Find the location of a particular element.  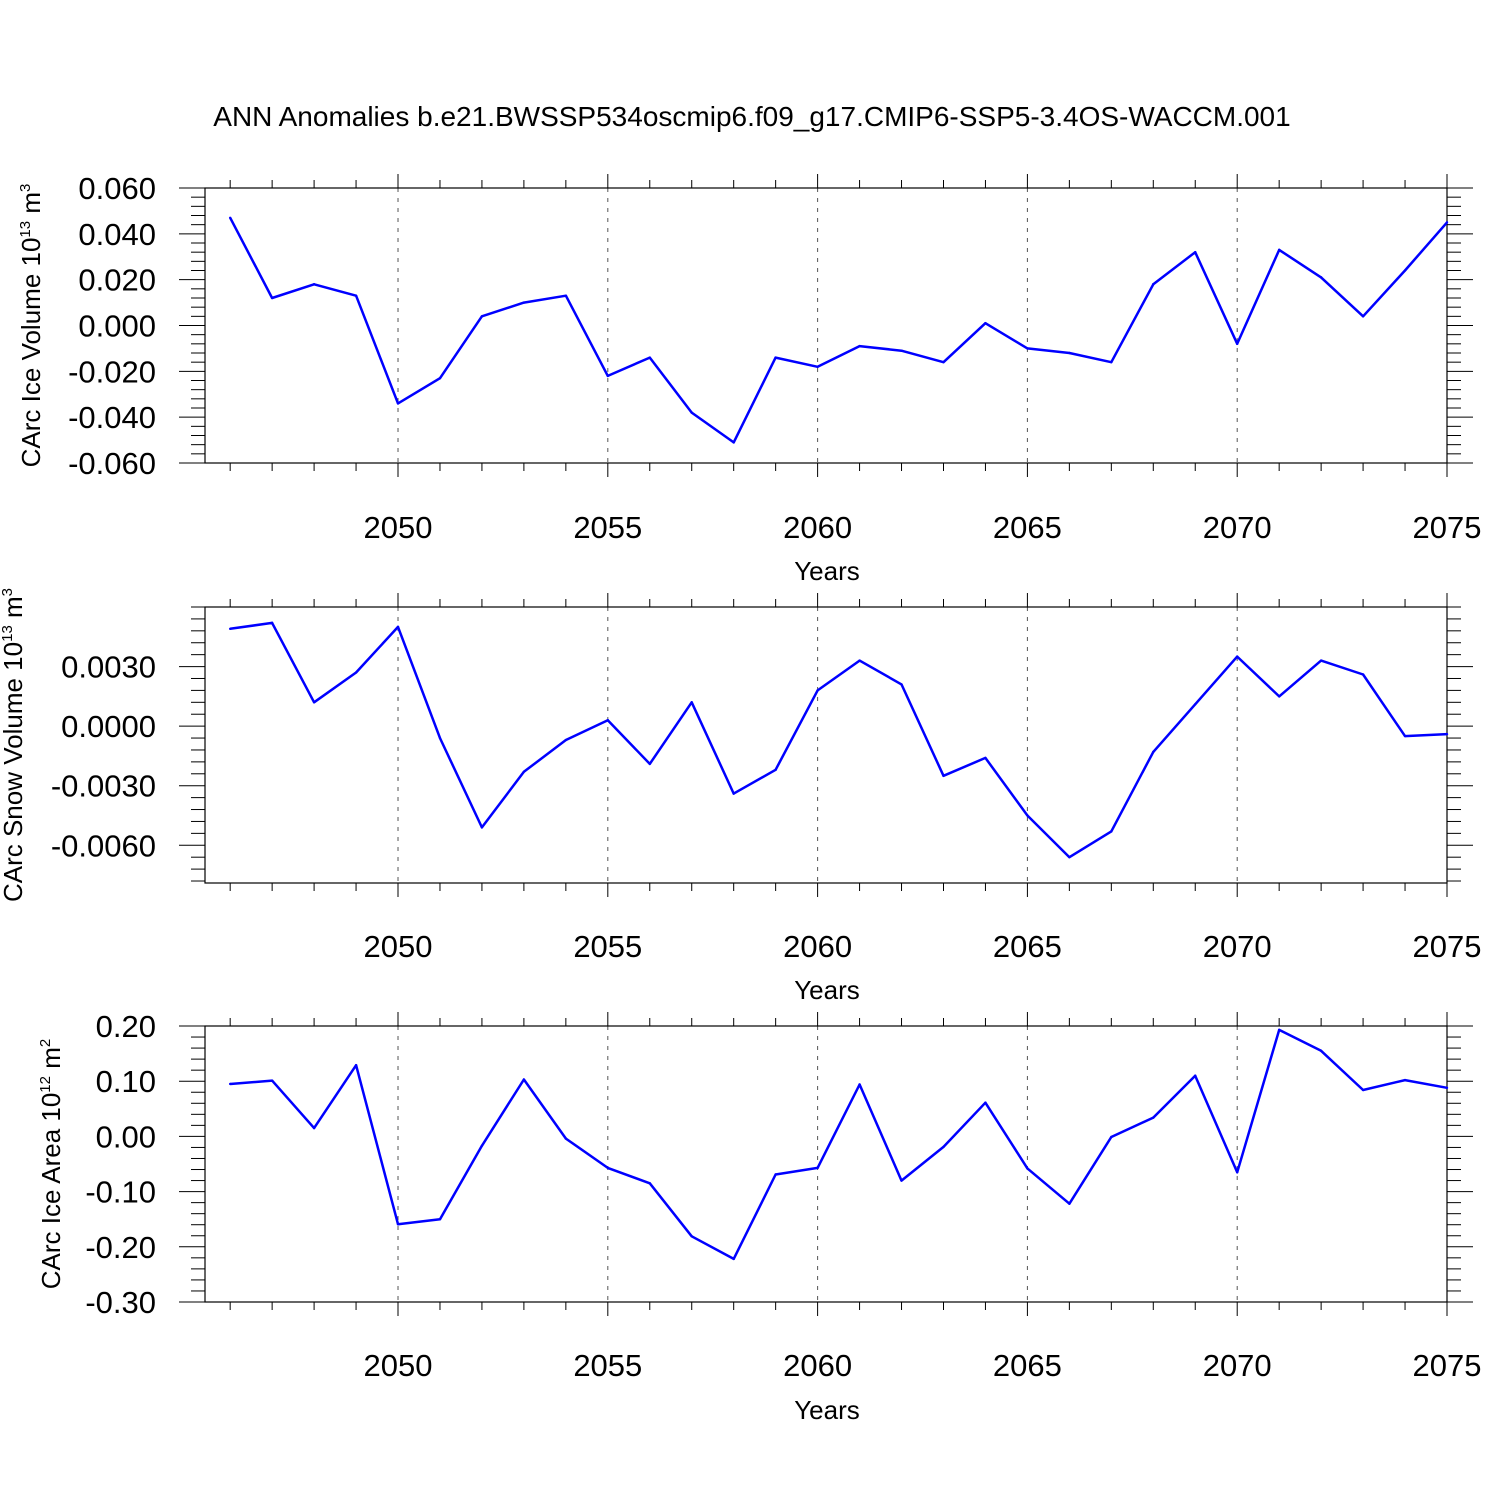

y-axis-label-text: CArc Ice Area 10 is located at coordinates (51, 1191).